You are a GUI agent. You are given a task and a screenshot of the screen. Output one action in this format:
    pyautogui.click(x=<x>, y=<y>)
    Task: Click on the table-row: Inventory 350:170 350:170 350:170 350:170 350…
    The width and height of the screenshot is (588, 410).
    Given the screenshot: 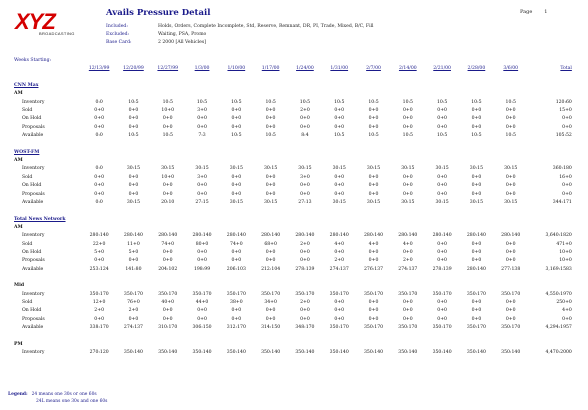 What is the action you would take?
    pyautogui.click(x=294, y=295)
    